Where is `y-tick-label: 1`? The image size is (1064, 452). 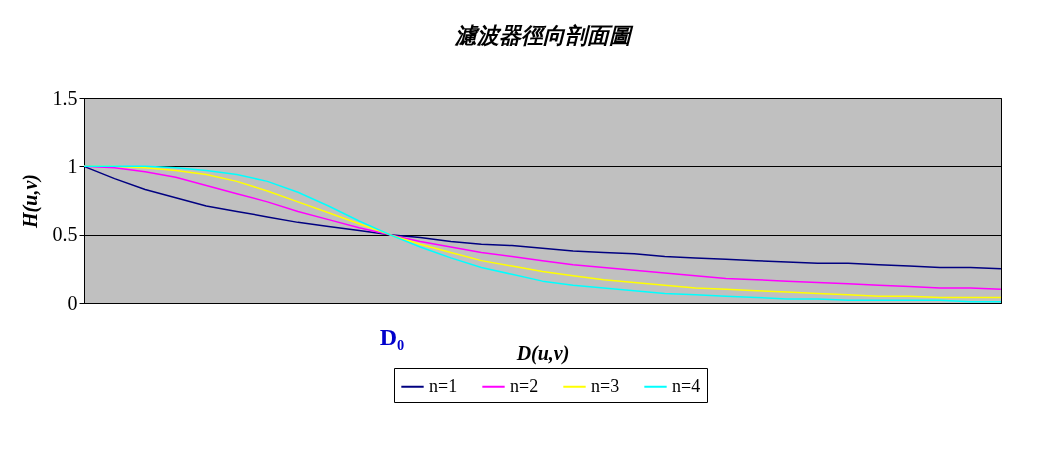
y-tick-label: 1 is located at coordinates (72, 165).